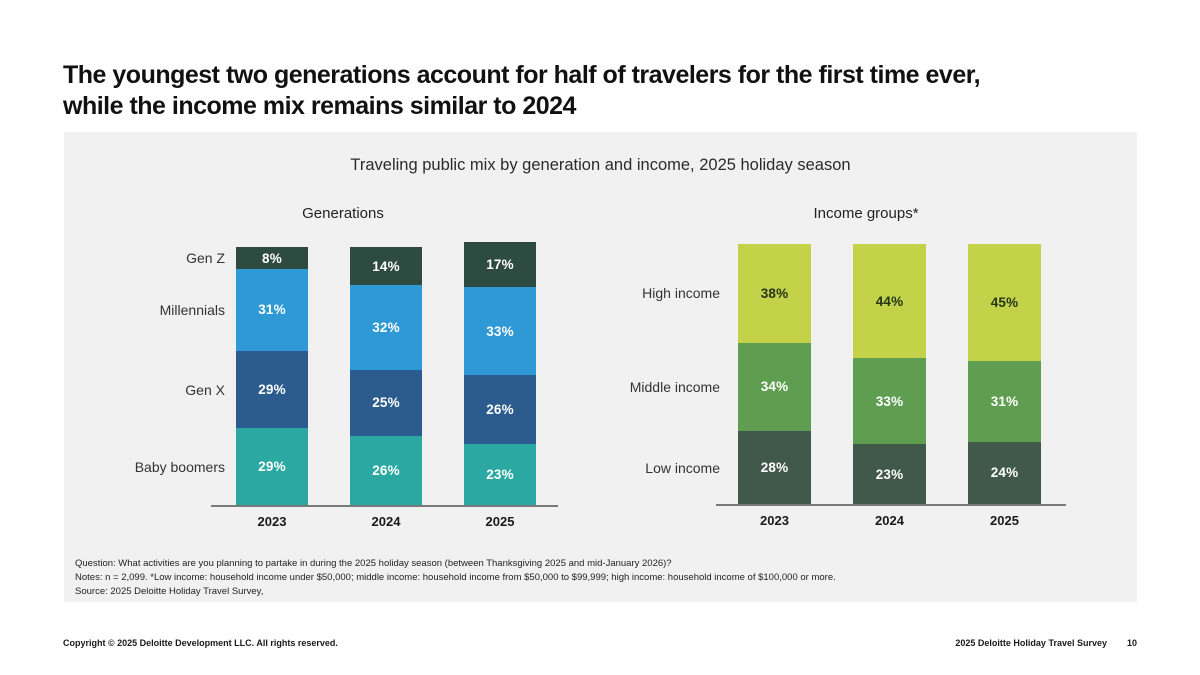 The width and height of the screenshot is (1200, 675). I want to click on generations-bar-segment-2023-baby-boomers: 29%, so click(272, 466).